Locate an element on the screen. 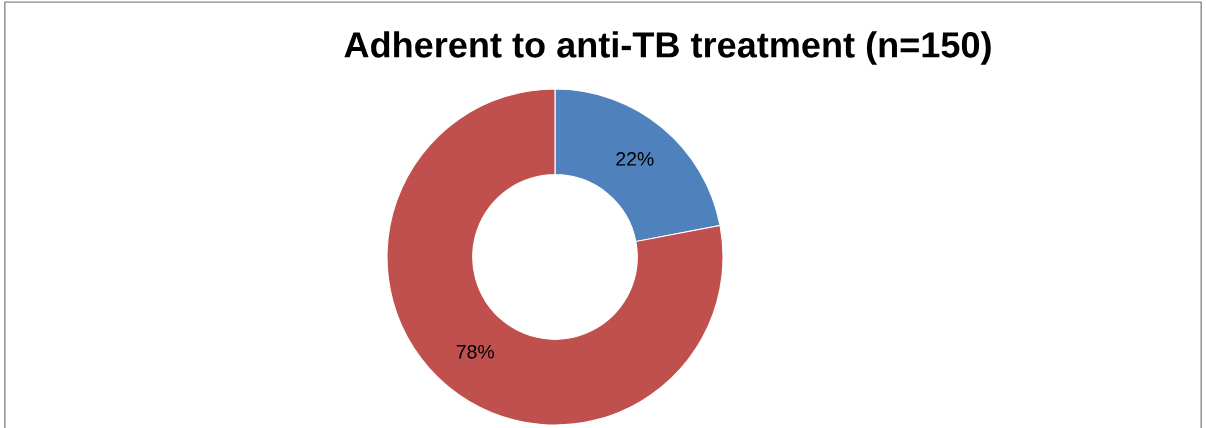  data-label: 22% is located at coordinates (635, 159).